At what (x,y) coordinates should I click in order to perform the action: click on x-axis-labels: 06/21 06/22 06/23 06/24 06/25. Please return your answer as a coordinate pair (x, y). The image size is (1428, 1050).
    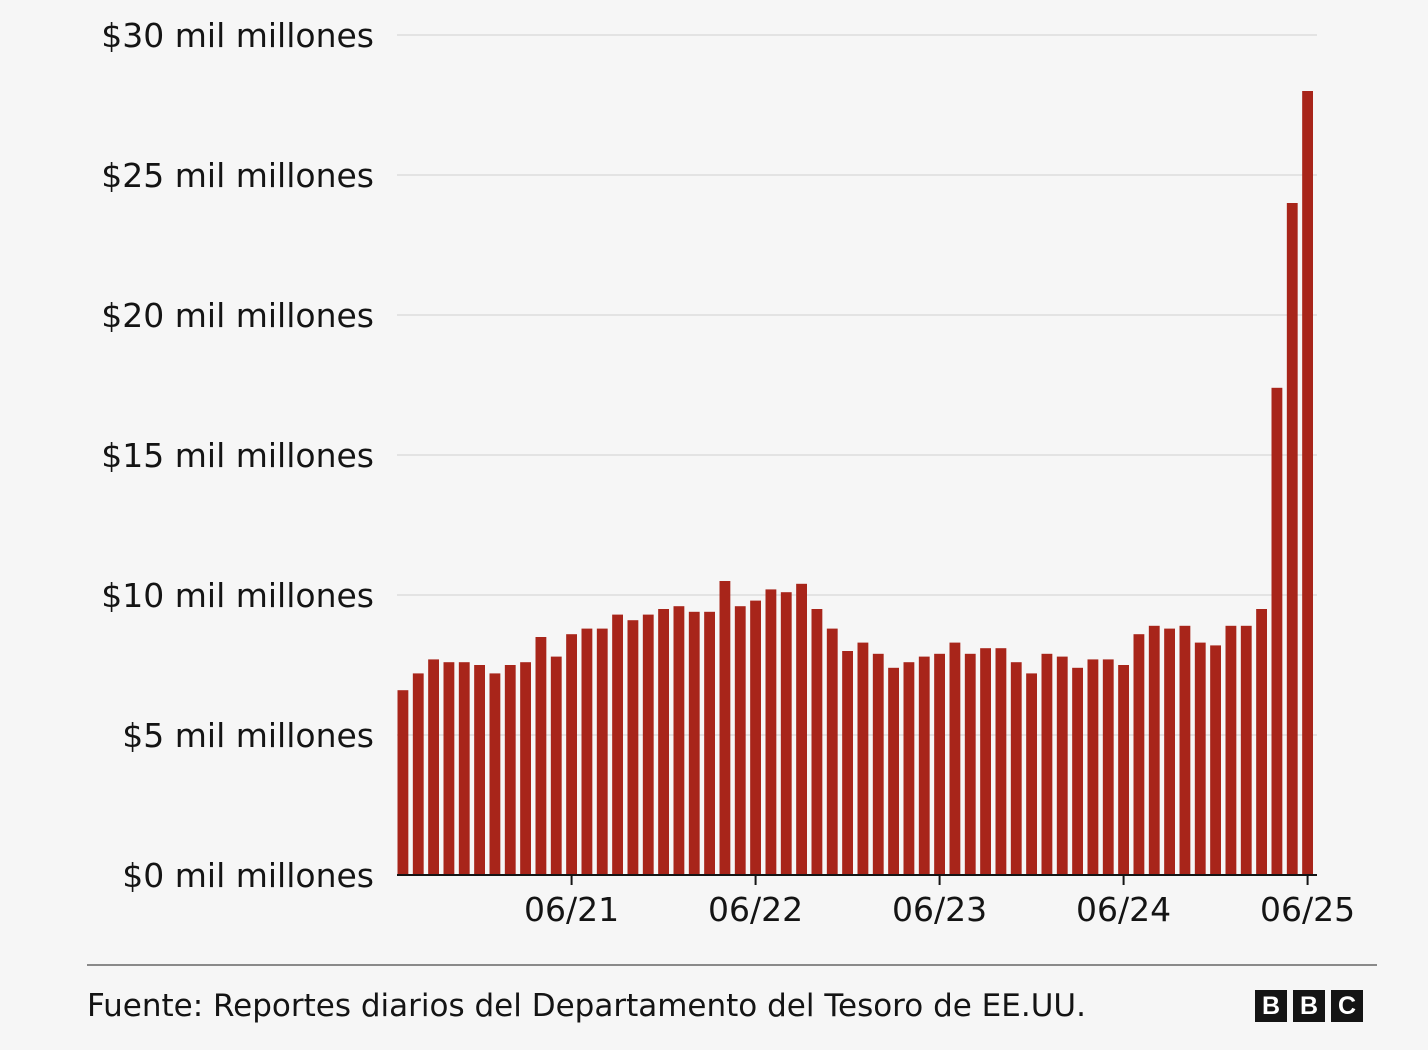
    Looking at the image, I should click on (939, 909).